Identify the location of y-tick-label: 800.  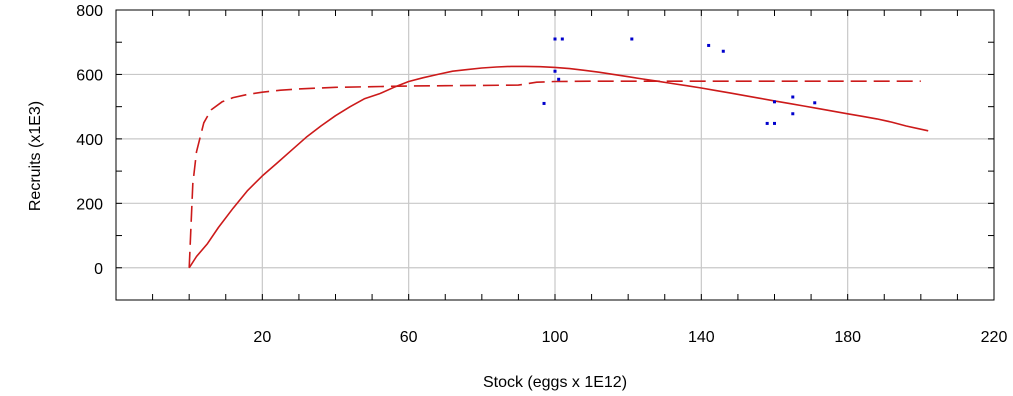
(89, 11).